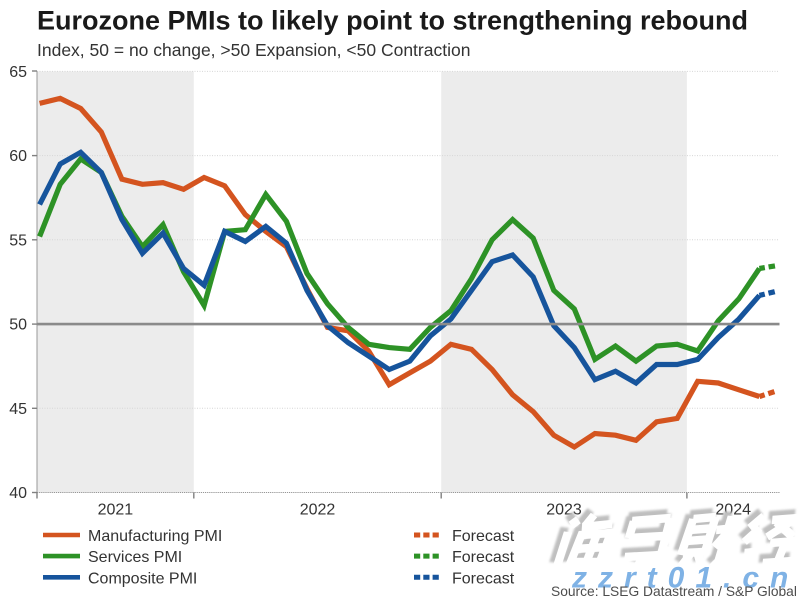  What do you see at coordinates (18, 325) in the screenshot?
I see `svg-text: 50` at bounding box center [18, 325].